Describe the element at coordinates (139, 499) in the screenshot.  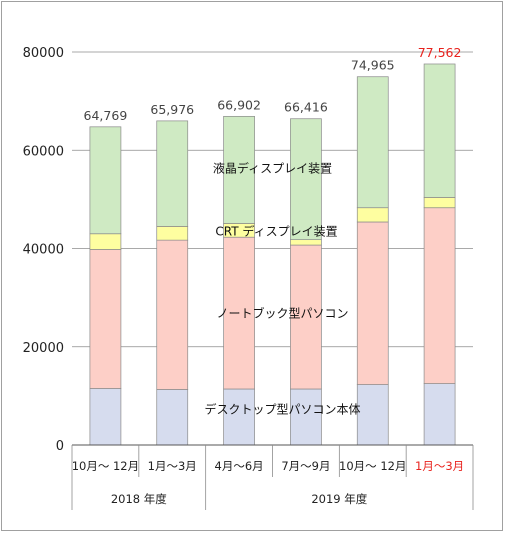
I see `x-group-label: 2018 年度` at that location.